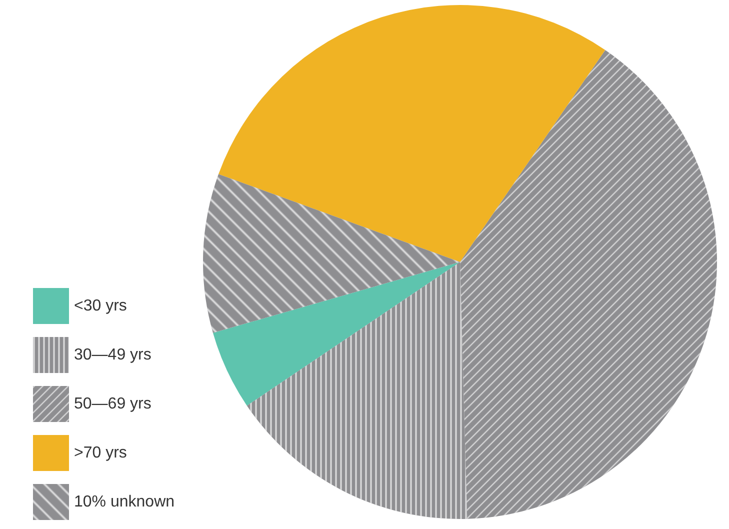  Describe the element at coordinates (113, 404) in the screenshot. I see `legend-label: 50—69 yrs` at that location.